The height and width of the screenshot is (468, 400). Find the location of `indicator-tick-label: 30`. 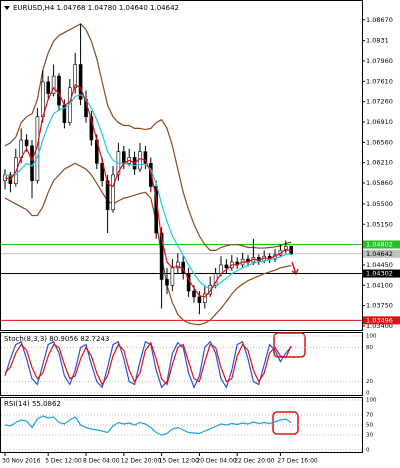

indicator-tick-label: 30 is located at coordinates (369, 436).